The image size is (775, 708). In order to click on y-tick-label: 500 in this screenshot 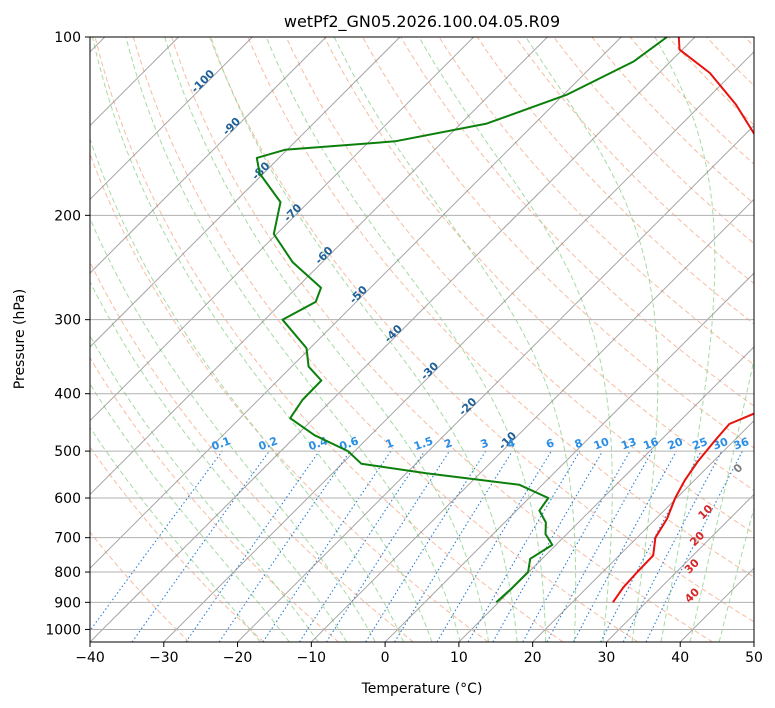, I will do `click(67, 452)`.